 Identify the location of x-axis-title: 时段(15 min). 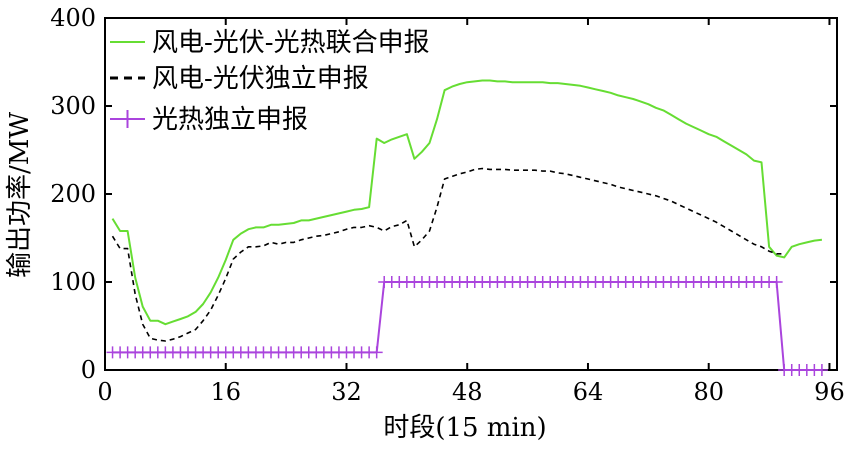
(464, 428).